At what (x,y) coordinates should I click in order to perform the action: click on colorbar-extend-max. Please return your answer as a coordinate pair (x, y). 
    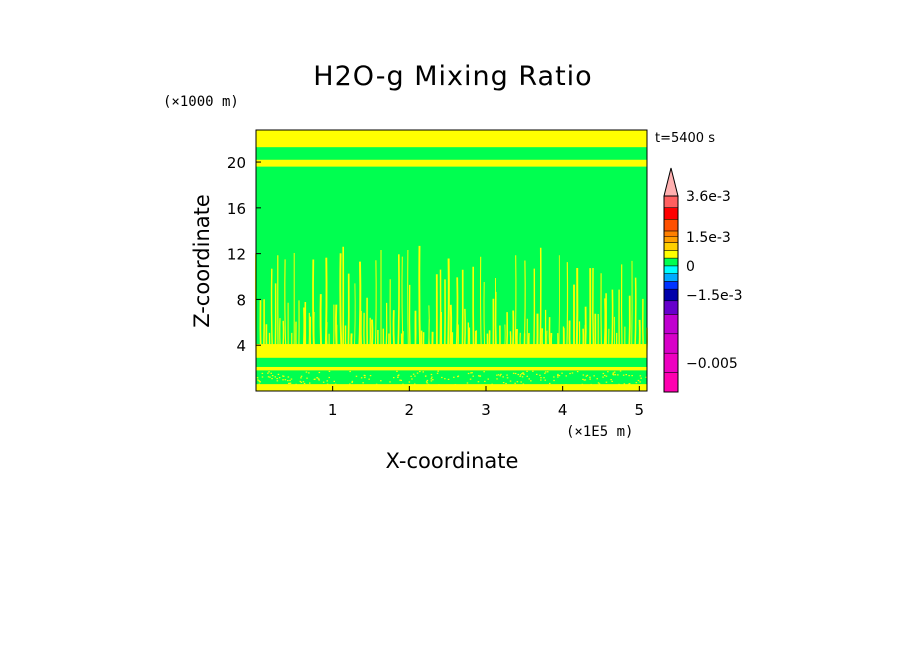
    Looking at the image, I should click on (671, 182).